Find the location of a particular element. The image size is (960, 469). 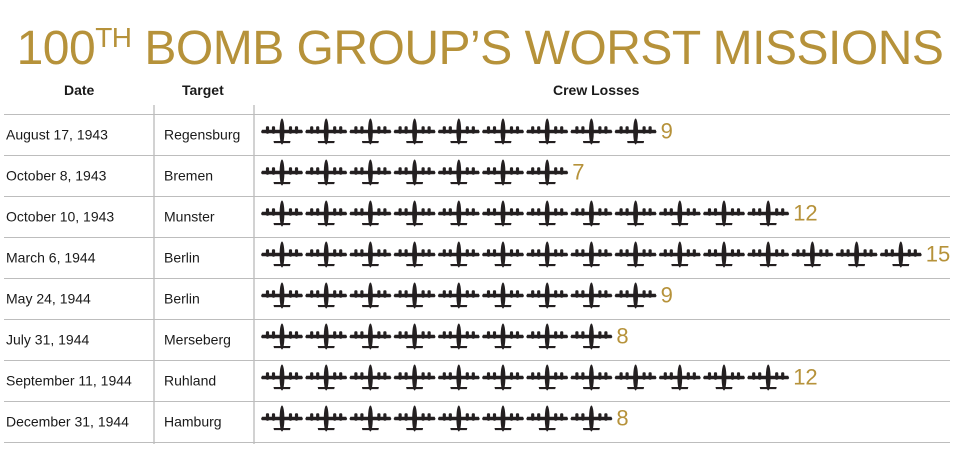

table-row: October 10, 1943 Munster 12 is located at coordinates (412, 213).